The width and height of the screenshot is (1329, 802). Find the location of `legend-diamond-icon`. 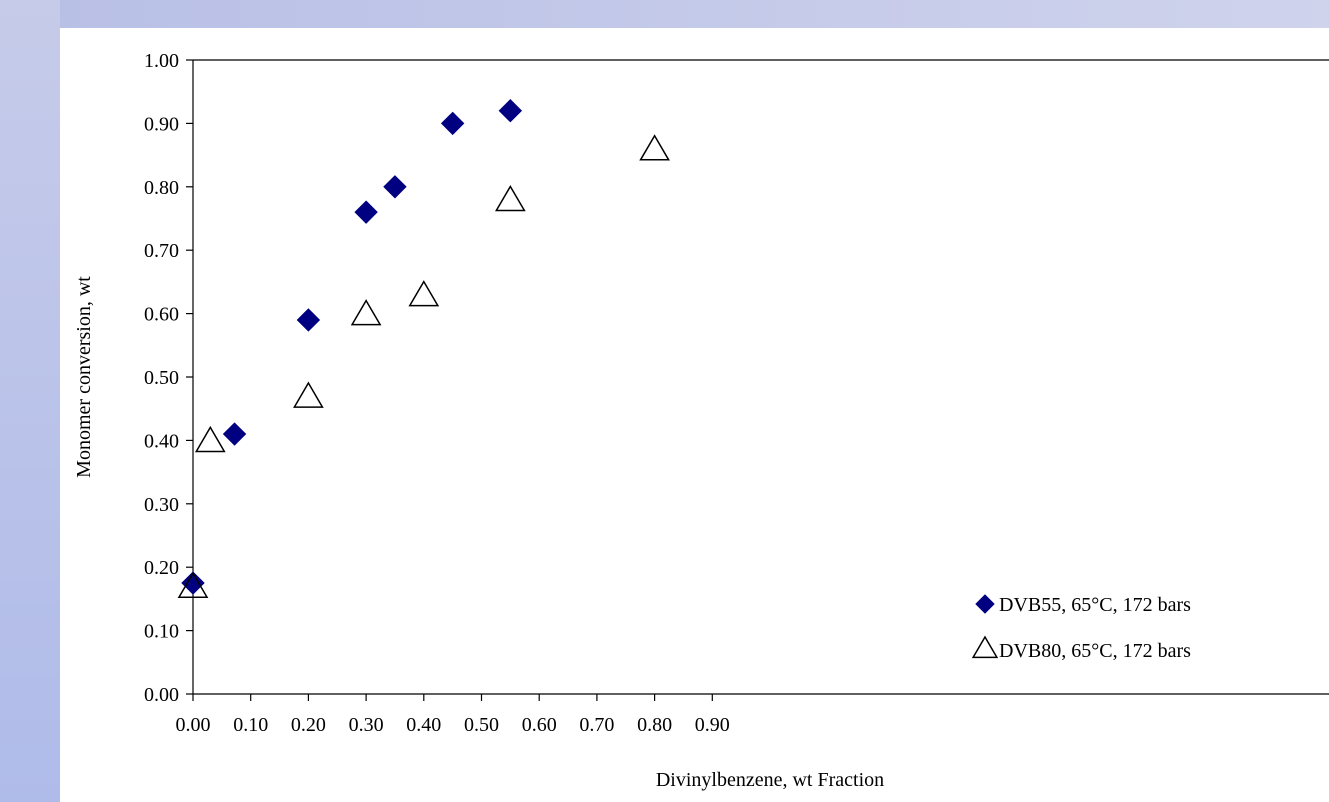

legend-diamond-icon is located at coordinates (985, 604).